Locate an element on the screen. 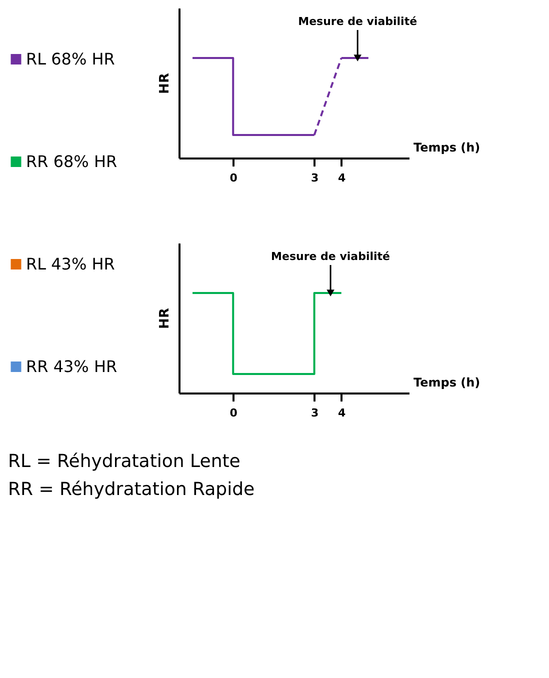 This screenshot has width=549, height=678. category-label: RR 43% HR is located at coordinates (72, 366).